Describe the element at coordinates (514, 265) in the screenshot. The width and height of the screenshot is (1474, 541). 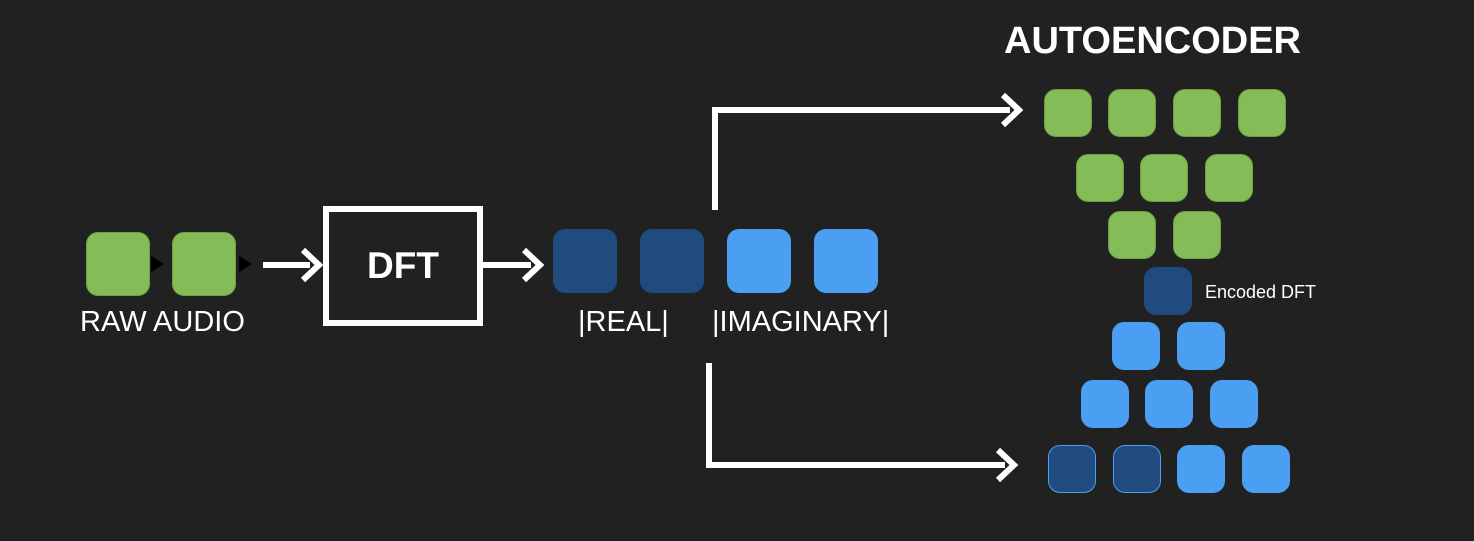
I see `arrow-from-dft` at that location.